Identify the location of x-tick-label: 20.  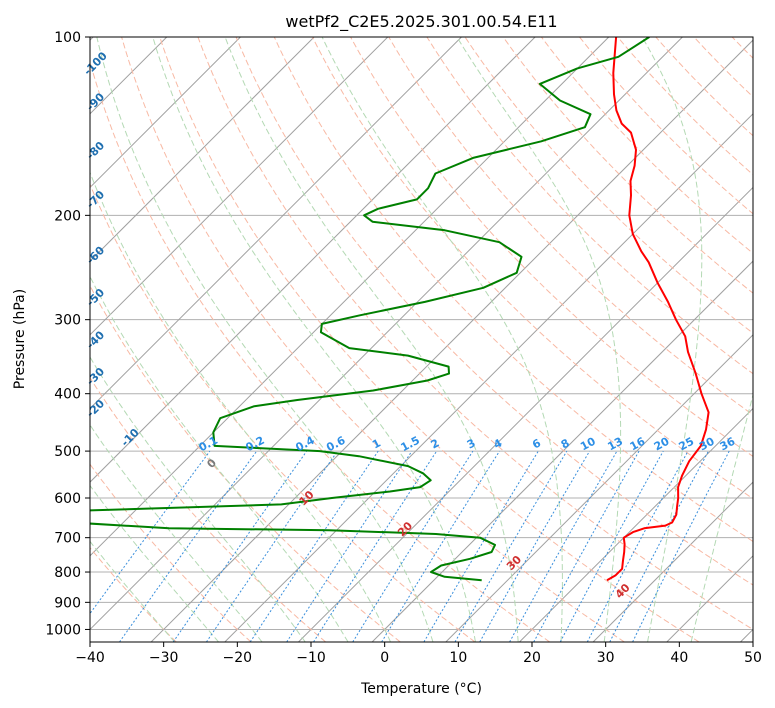
(532, 658).